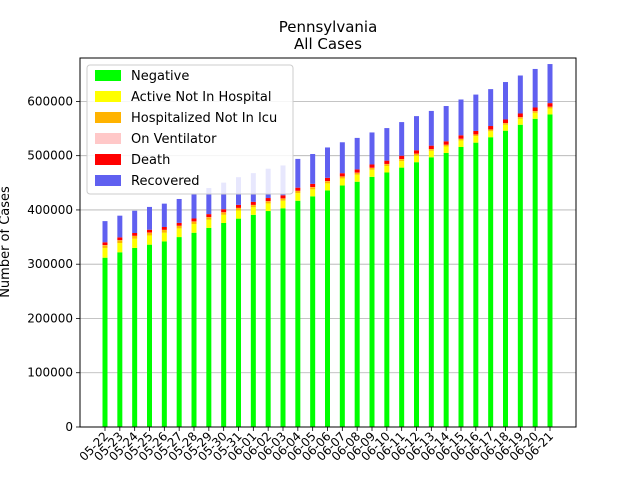  I want to click on y-tick-label: 200000, so click(50, 318).